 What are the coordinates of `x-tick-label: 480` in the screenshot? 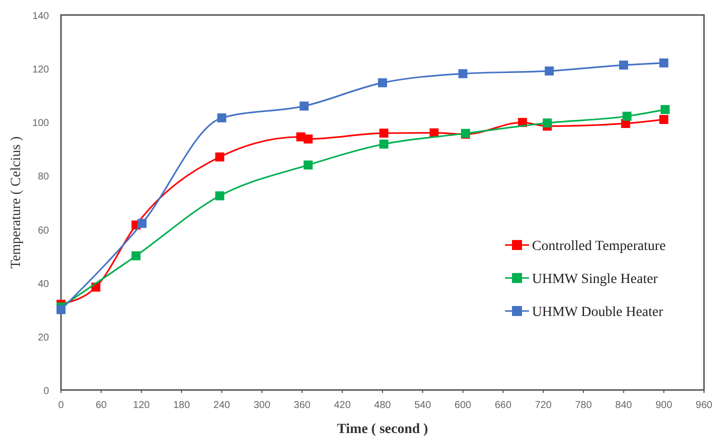 It's located at (383, 405).